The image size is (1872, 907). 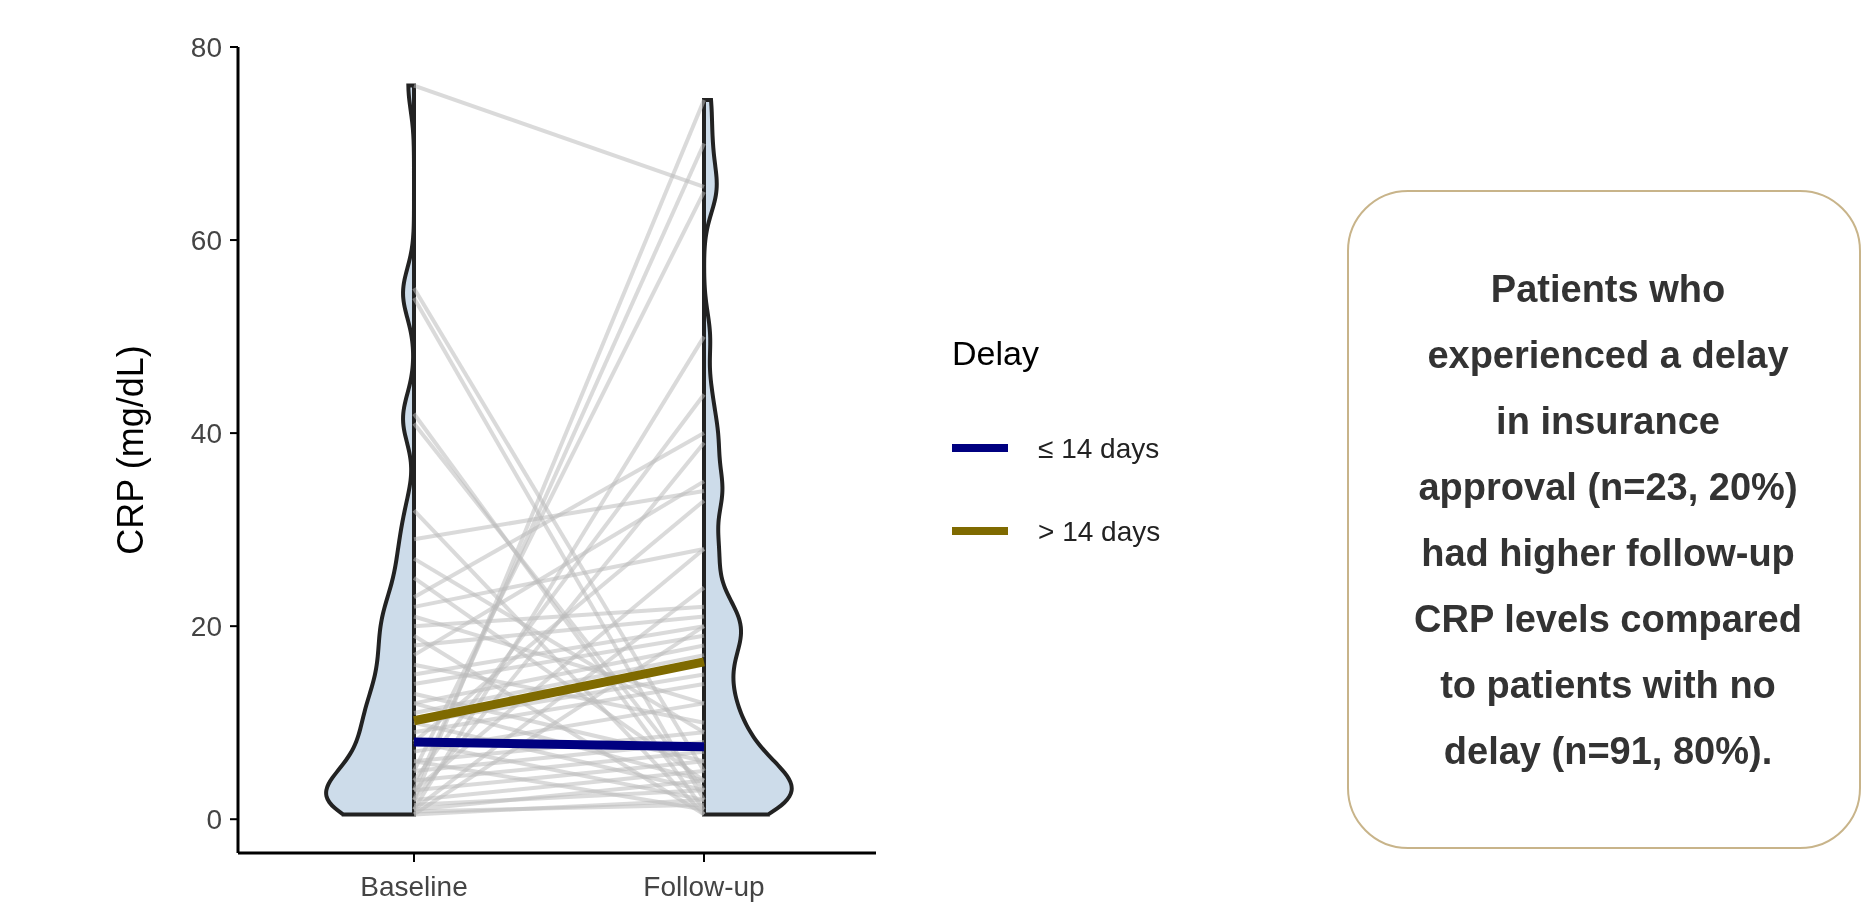 What do you see at coordinates (995, 353) in the screenshot?
I see `legend-title: Delay` at bounding box center [995, 353].